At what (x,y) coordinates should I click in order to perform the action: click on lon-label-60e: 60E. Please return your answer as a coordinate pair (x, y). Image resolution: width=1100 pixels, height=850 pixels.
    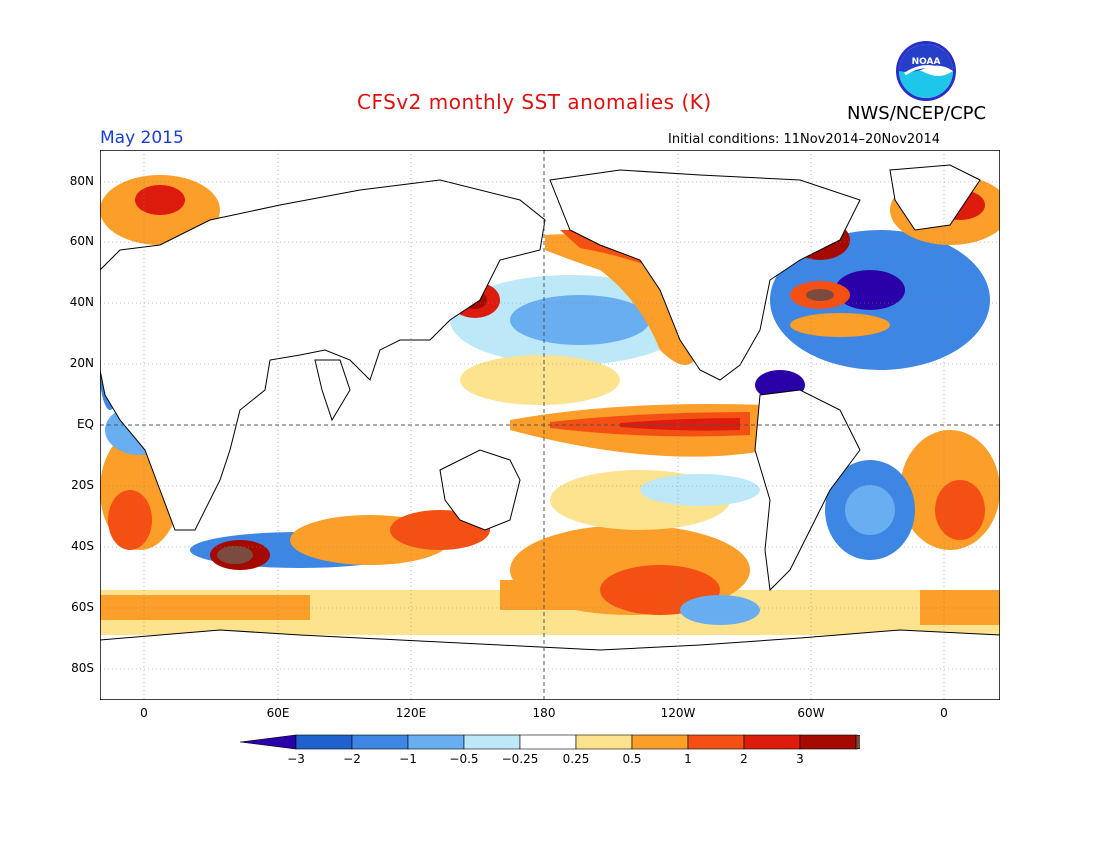
    Looking at the image, I should click on (278, 713).